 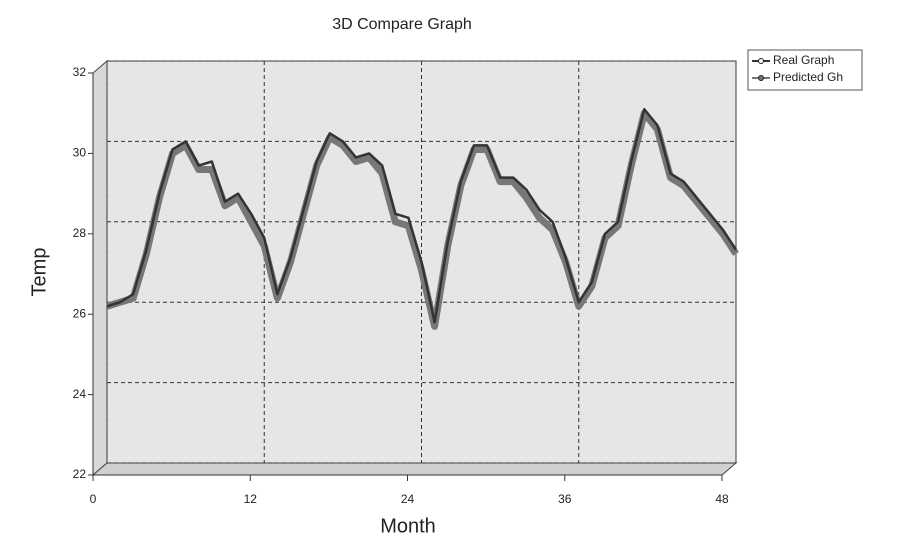 What do you see at coordinates (251, 499) in the screenshot?
I see `x-tick-label: 12` at bounding box center [251, 499].